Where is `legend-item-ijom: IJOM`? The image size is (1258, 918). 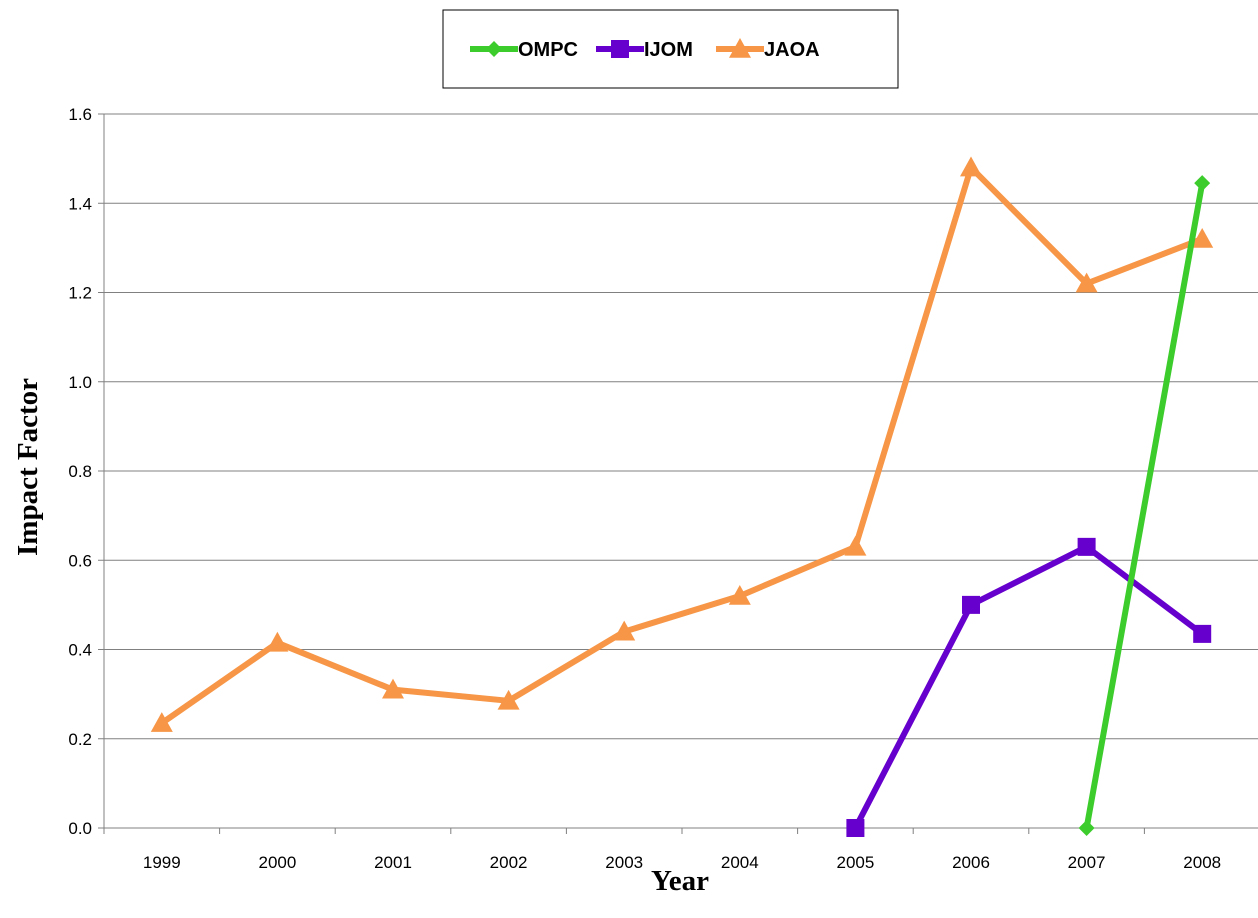 legend-item-ijom: IJOM is located at coordinates (644, 50).